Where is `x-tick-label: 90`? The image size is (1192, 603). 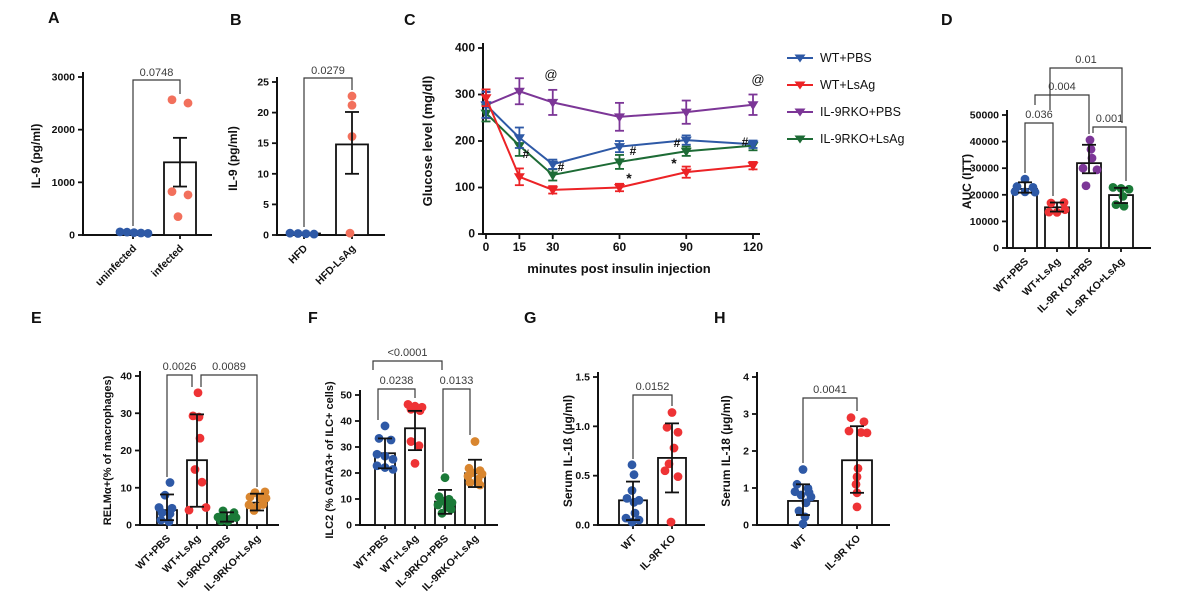 x-tick-label: 90 is located at coordinates (687, 247).